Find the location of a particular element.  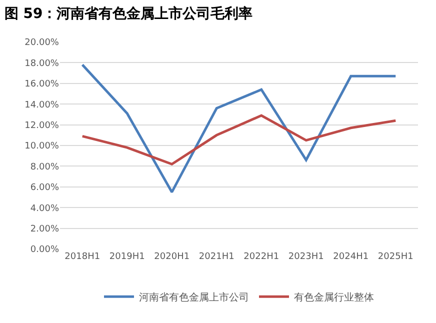

x-tick-label: 2021H1 is located at coordinates (216, 257).